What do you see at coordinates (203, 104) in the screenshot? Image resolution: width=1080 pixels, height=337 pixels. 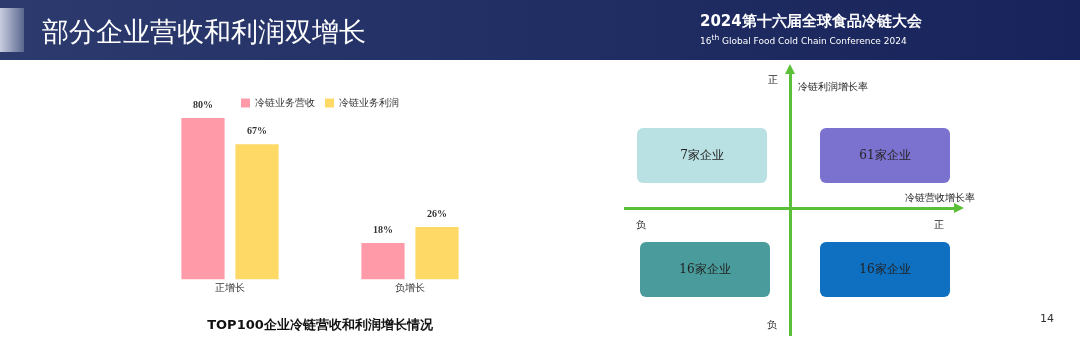 I see `data-label: 80%` at bounding box center [203, 104].